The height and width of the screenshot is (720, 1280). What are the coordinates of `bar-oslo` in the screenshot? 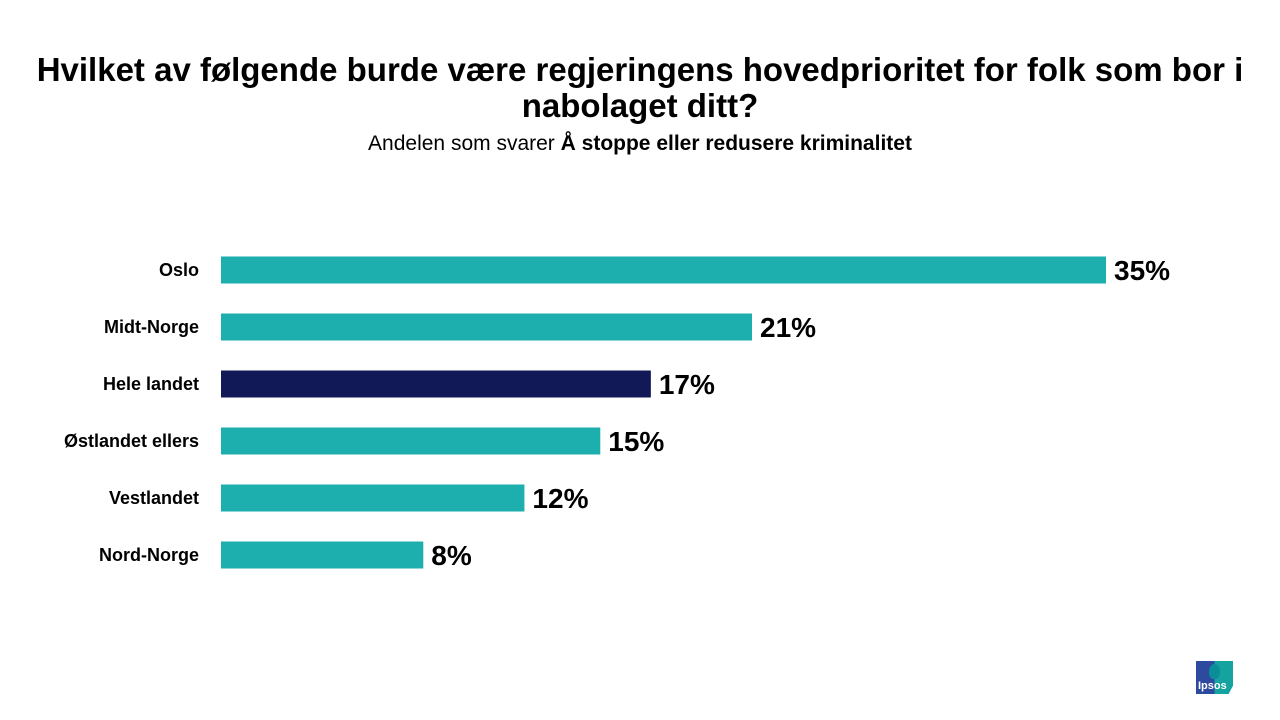 It's located at (663, 270).